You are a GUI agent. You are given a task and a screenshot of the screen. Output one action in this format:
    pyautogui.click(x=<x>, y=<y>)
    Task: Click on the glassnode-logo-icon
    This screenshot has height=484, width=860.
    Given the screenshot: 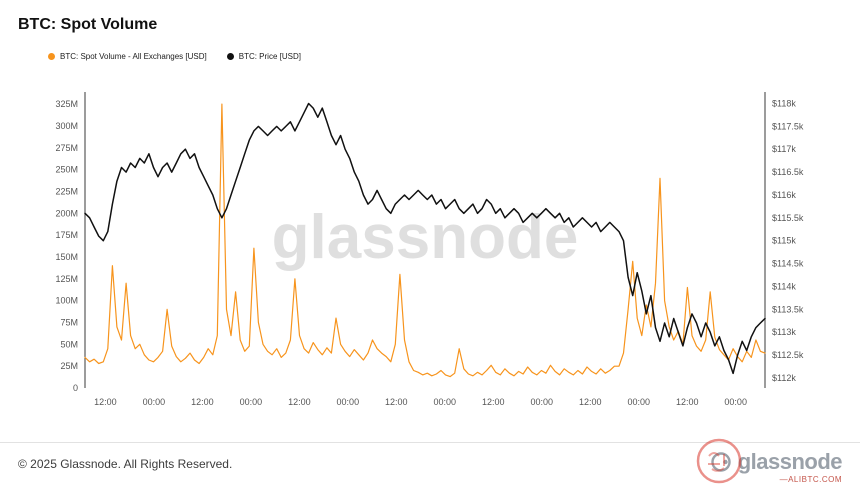 What is the action you would take?
    pyautogui.click(x=720, y=462)
    